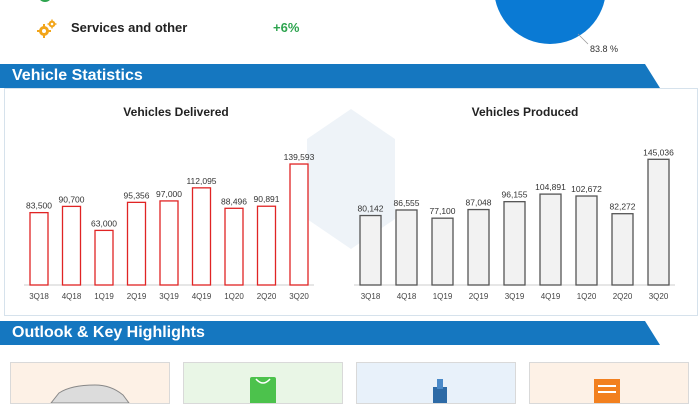 The width and height of the screenshot is (700, 408). I want to click on watermark-icon, so click(351, 179).